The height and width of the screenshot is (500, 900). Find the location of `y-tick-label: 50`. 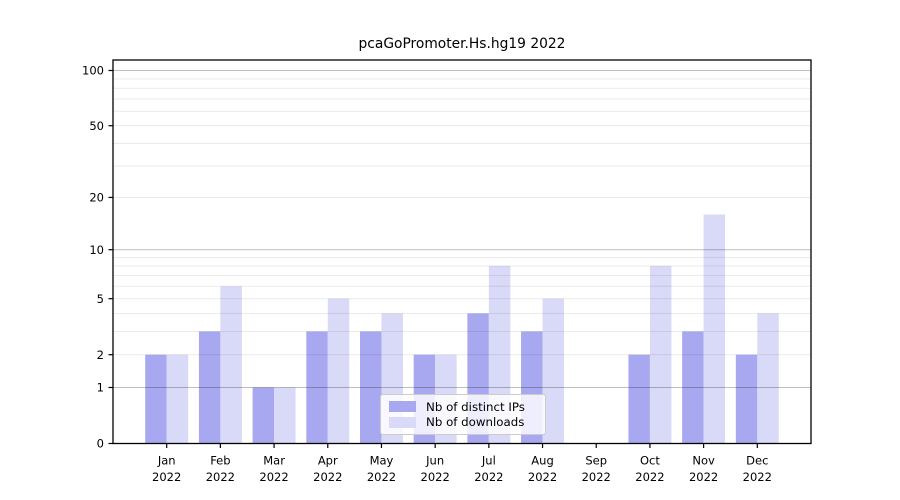

y-tick-label: 50 is located at coordinates (96, 126).